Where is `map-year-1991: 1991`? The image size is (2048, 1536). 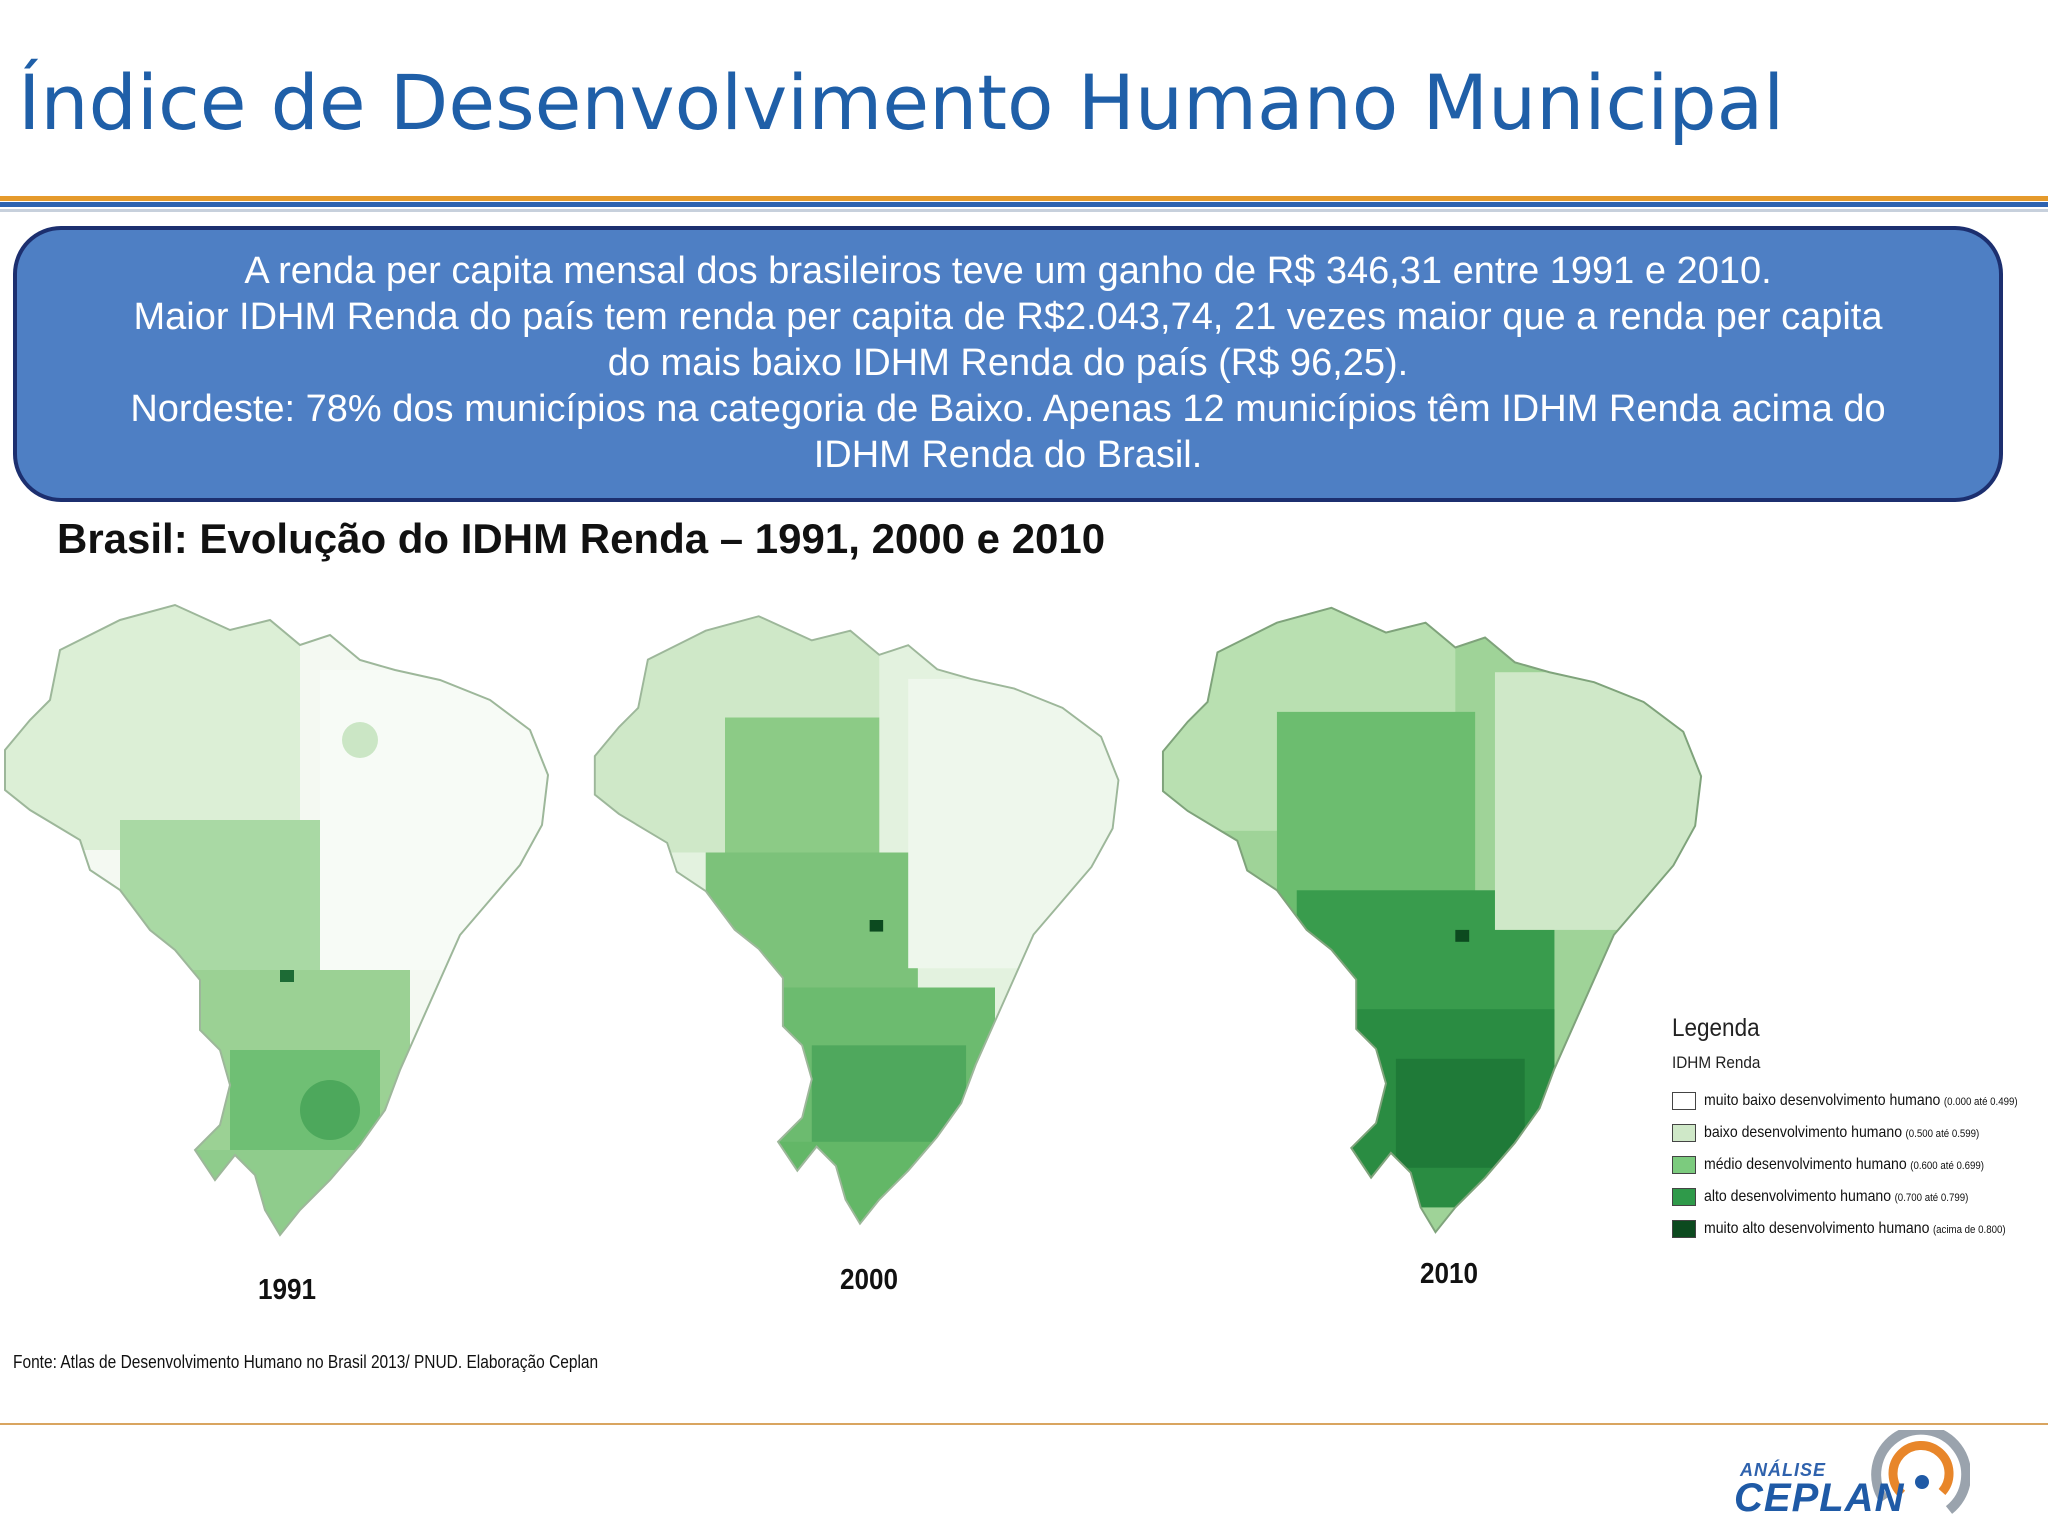
map-year-1991: 1991 is located at coordinates (287, 1290).